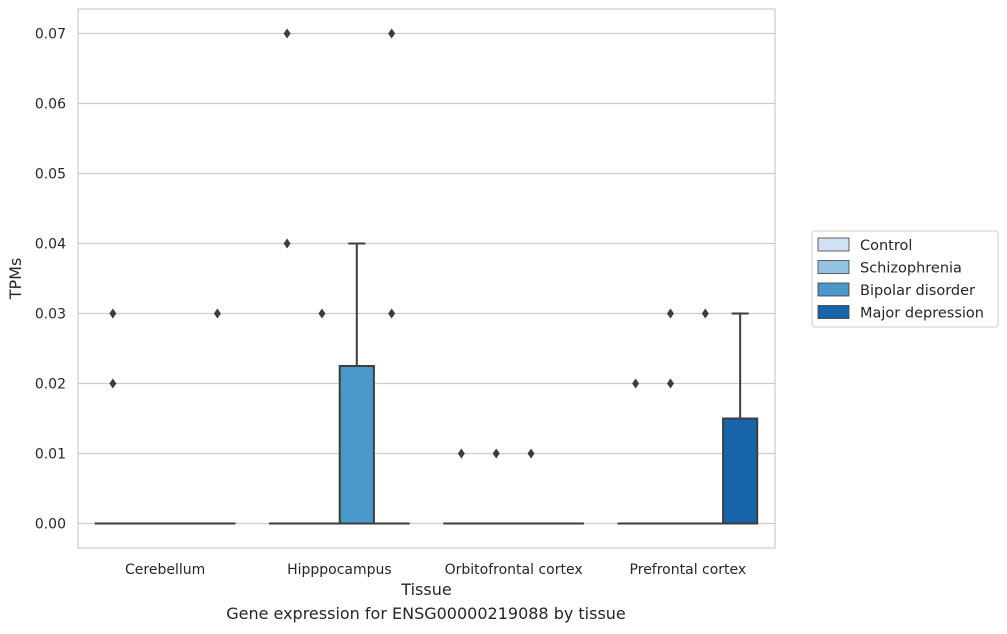 The height and width of the screenshot is (634, 1007). Describe the element at coordinates (15, 279) in the screenshot. I see `y-axis-label: TPMs` at that location.